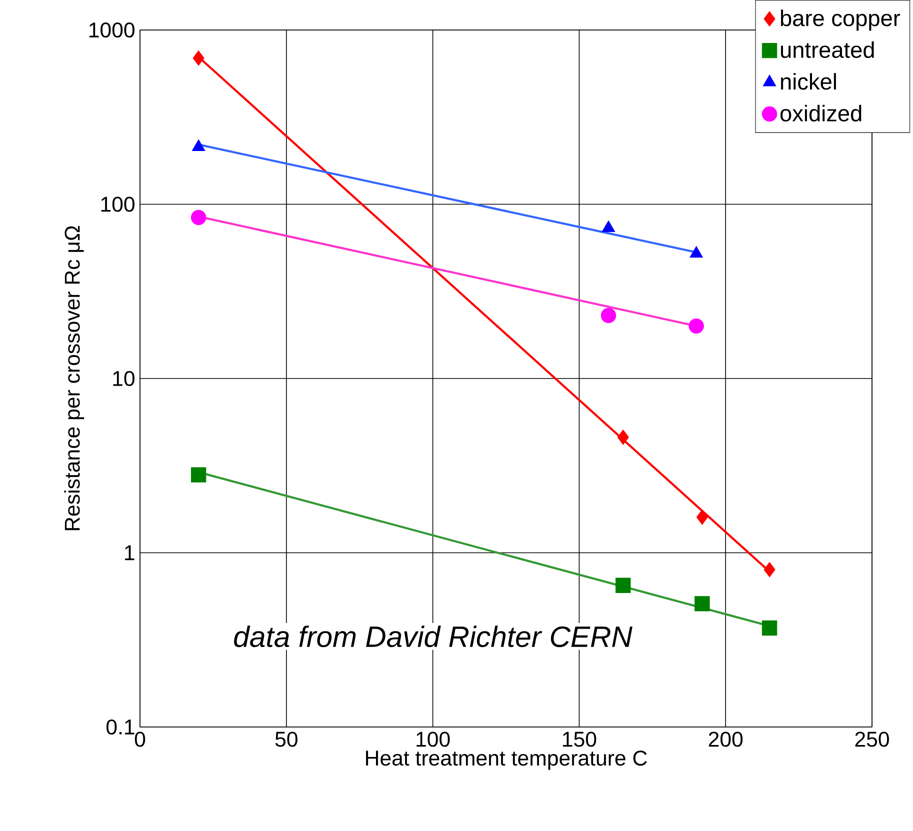 The image size is (913, 831). Describe the element at coordinates (808, 81) in the screenshot. I see `legend-label: nickel` at that location.